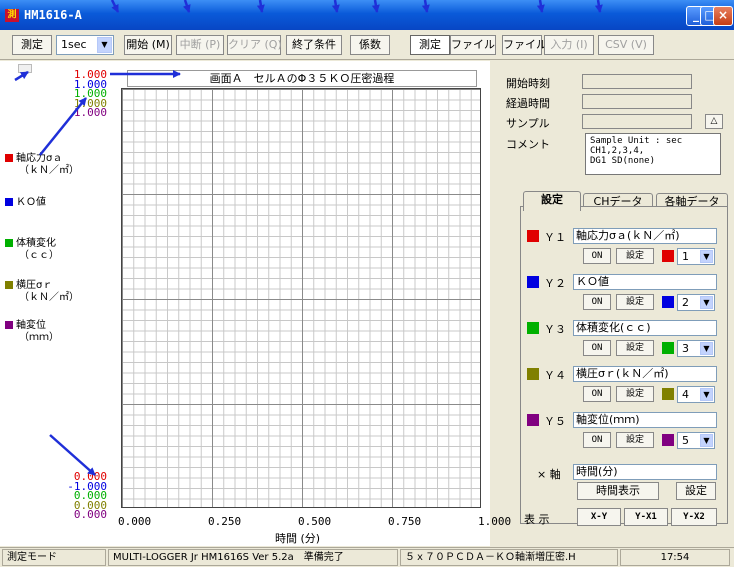 The image size is (734, 567). What do you see at coordinates (200, 45) in the screenshot?
I see `pause-button: 中断 (P)` at bounding box center [200, 45].